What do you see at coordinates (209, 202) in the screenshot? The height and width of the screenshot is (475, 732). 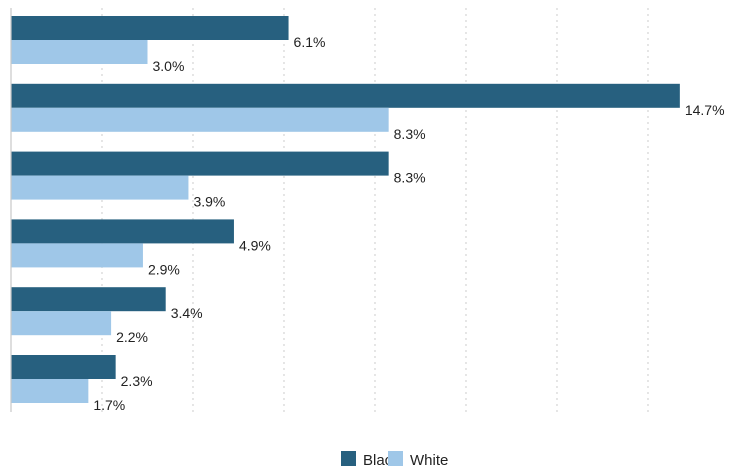 I see `data-label: 3.9%` at bounding box center [209, 202].